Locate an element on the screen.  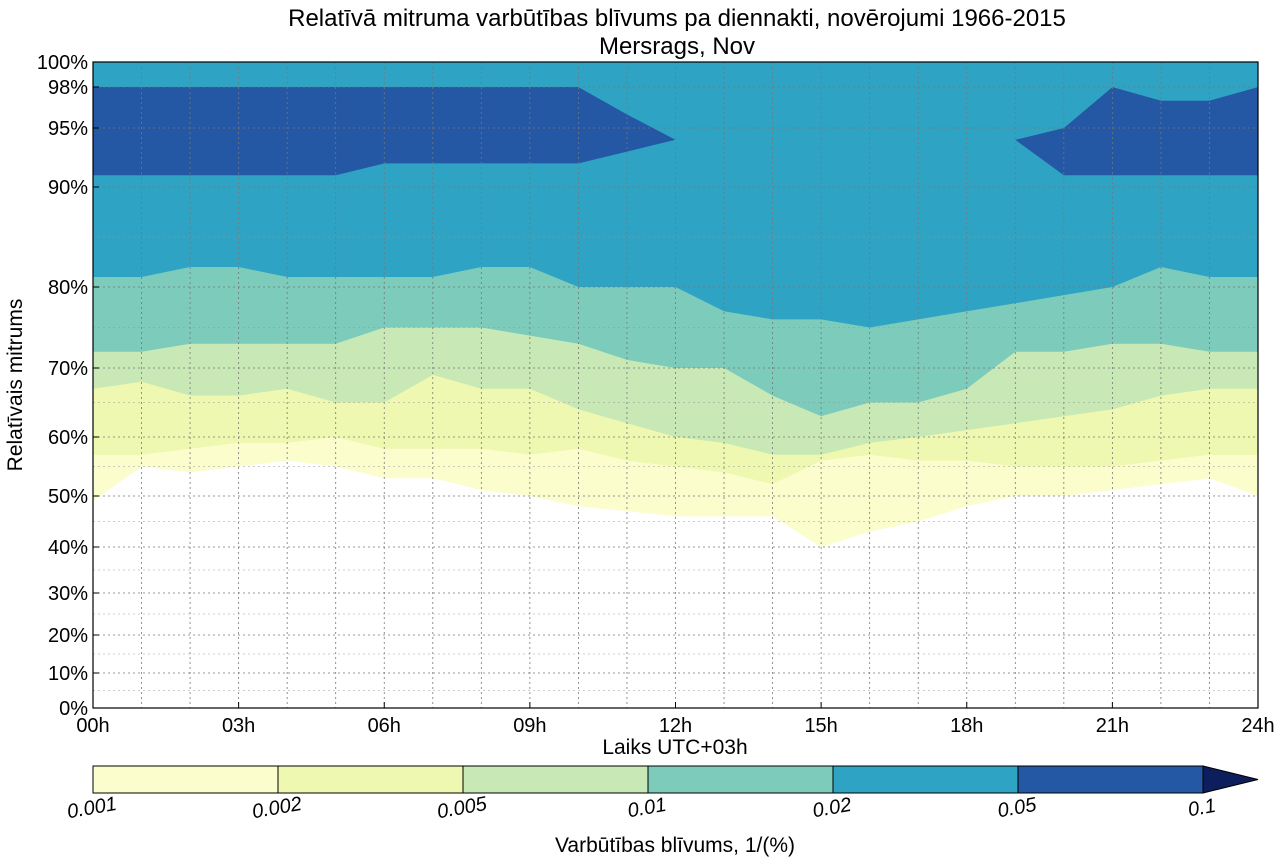
x-tick-label: 09h is located at coordinates (529, 726).